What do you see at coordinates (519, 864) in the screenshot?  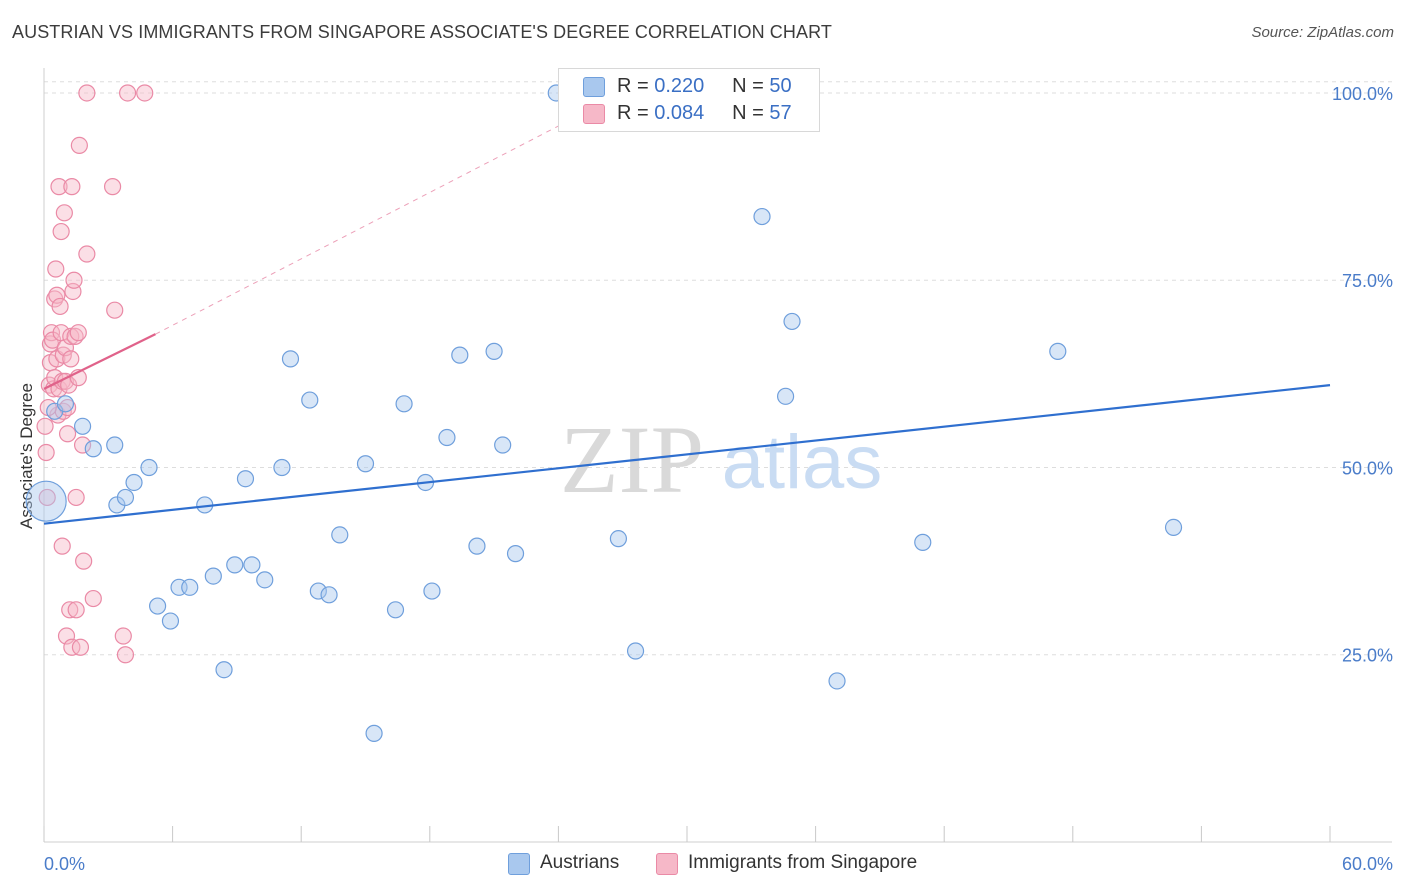 I see `legend-swatch-austrians` at bounding box center [519, 864].